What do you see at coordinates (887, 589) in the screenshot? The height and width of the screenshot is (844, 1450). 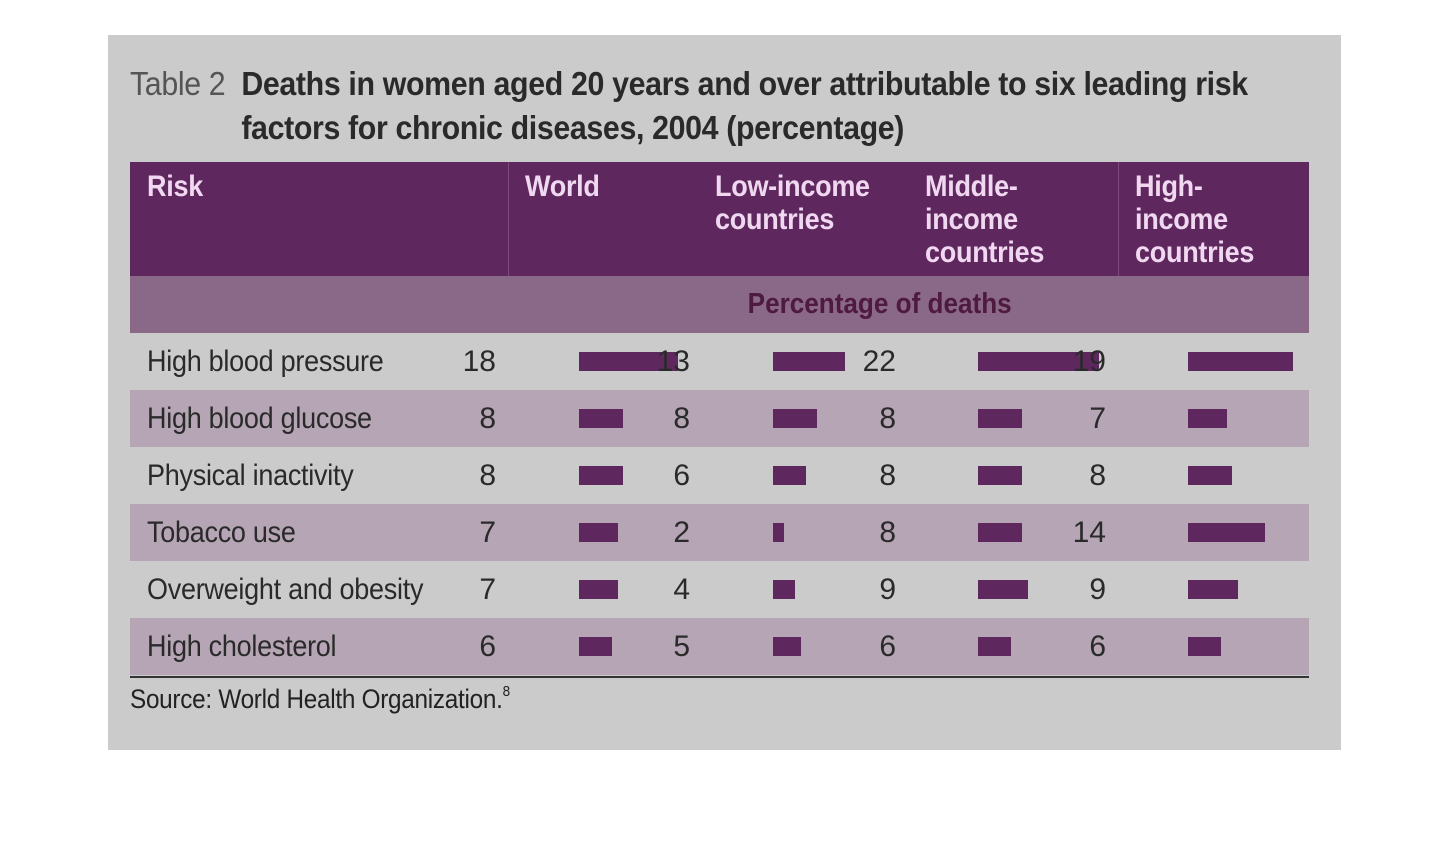 I see `value-label-middle-income: 9` at bounding box center [887, 589].